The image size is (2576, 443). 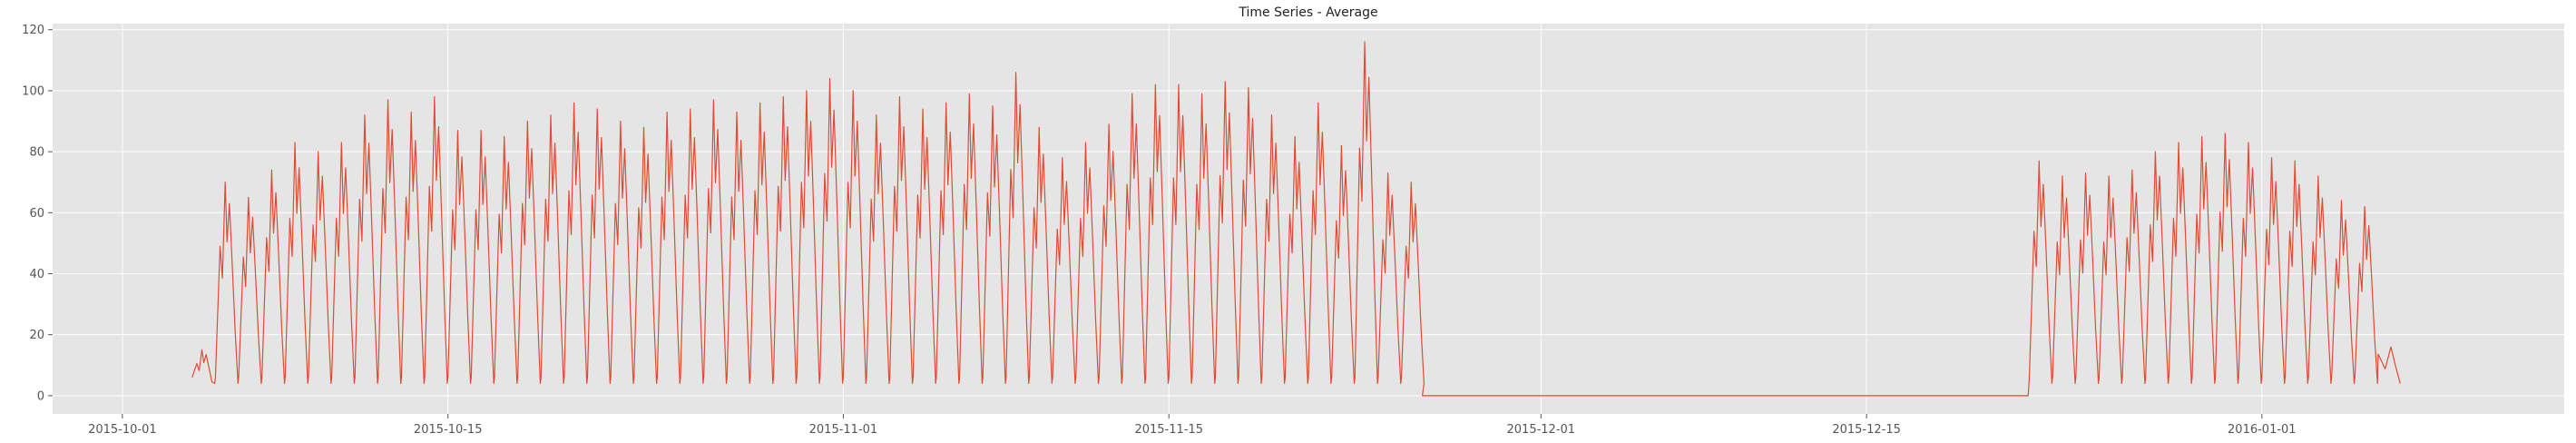 I want to click on y-tick-label: 120, so click(x=33, y=30).